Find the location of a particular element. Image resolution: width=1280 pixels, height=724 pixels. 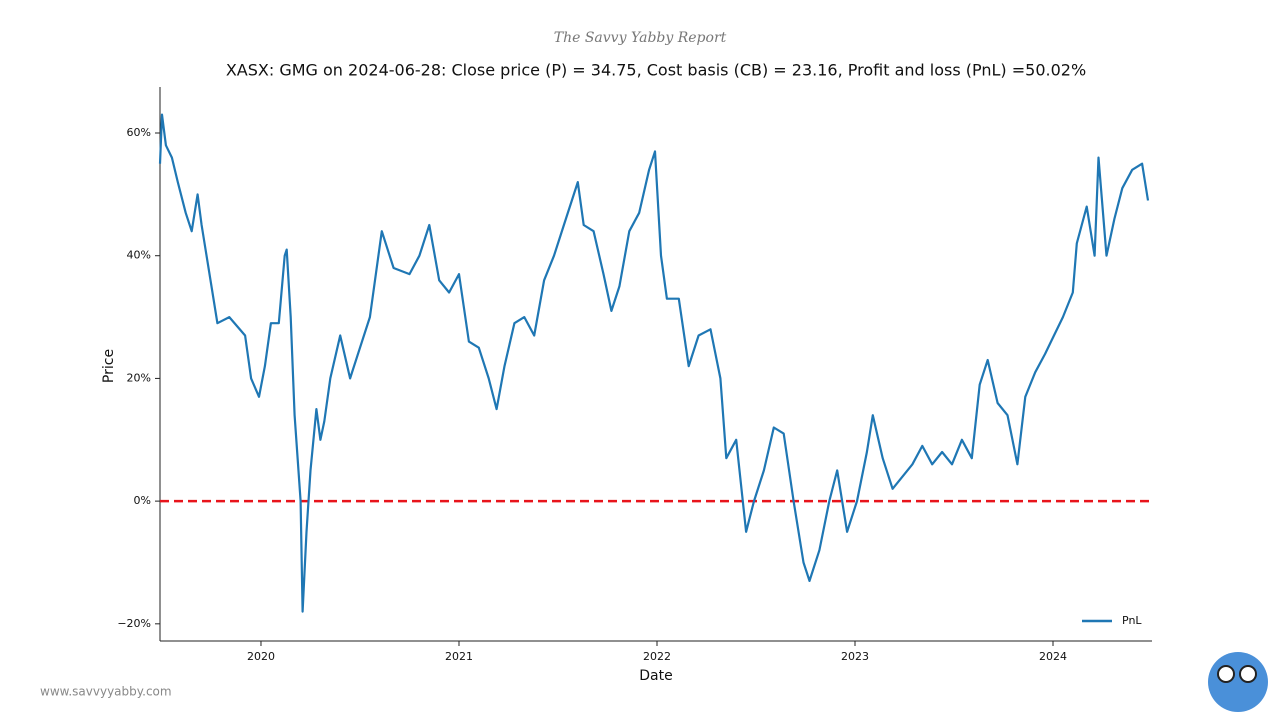

legend-label: PnL is located at coordinates (1132, 620).